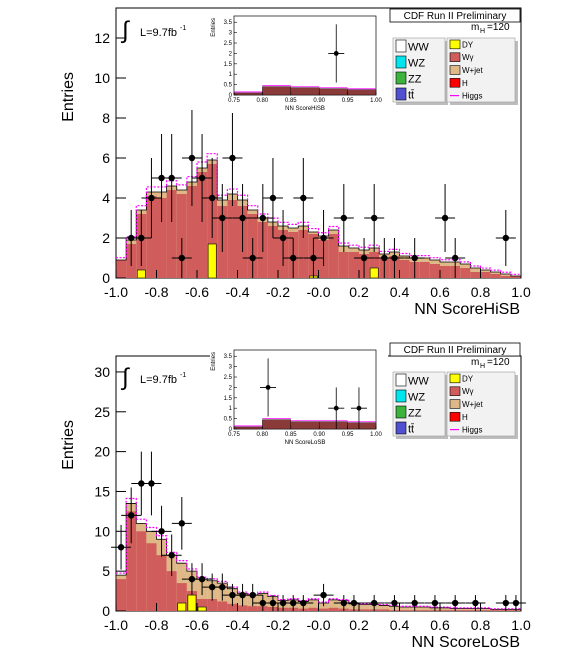 The height and width of the screenshot is (672, 567). I want to click on inset-y-tick-label: 3, so click(231, 368).